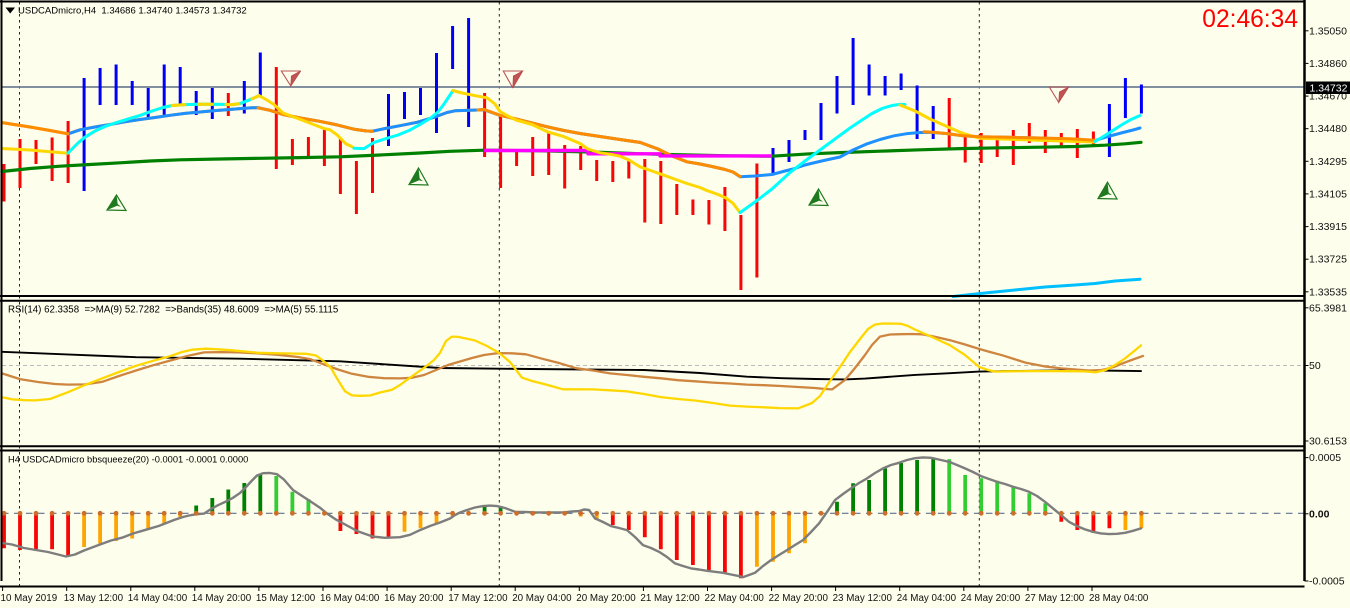 Image resolution: width=1350 pixels, height=608 pixels. What do you see at coordinates (29, 598) in the screenshot?
I see `svg-text: 10 May 2019` at bounding box center [29, 598].